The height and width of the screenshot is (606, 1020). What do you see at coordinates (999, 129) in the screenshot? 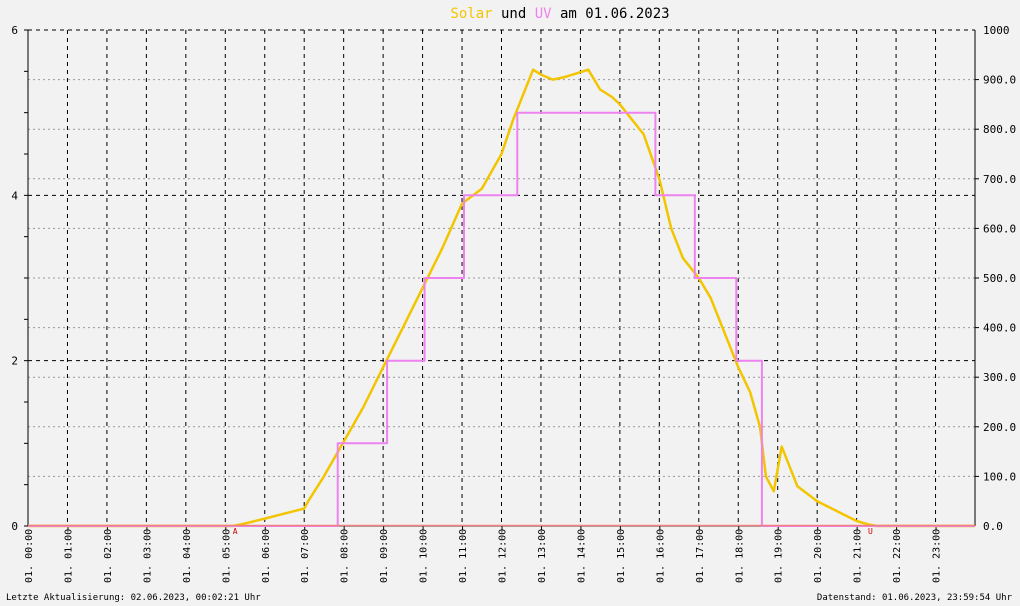
I see `y-right-label-8: 800.0` at bounding box center [999, 129].